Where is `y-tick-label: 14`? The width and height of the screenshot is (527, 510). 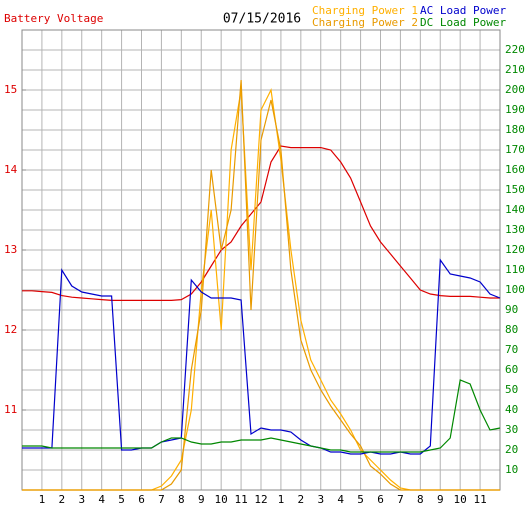
y-tick-label: 14 is located at coordinates (11, 169).